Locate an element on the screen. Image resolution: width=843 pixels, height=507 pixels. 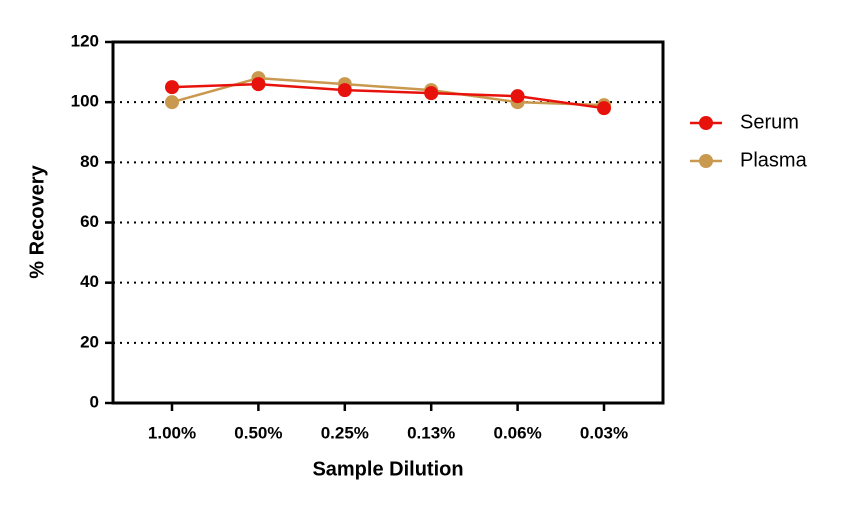
legend-label: Serum is located at coordinates (769, 122).